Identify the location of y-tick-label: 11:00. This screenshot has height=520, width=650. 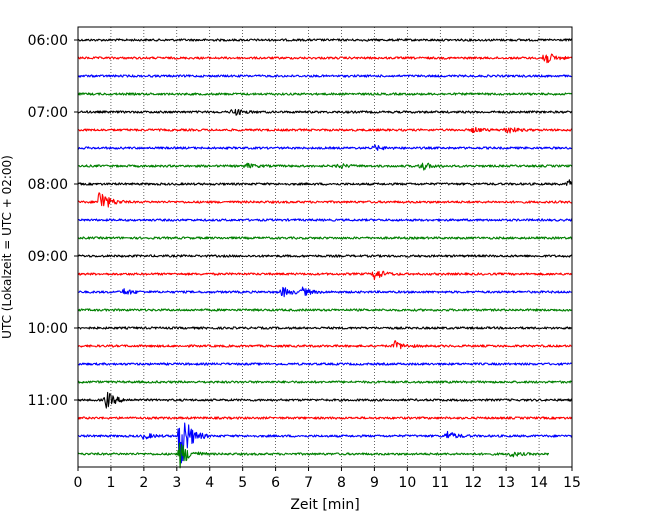
(48, 401).